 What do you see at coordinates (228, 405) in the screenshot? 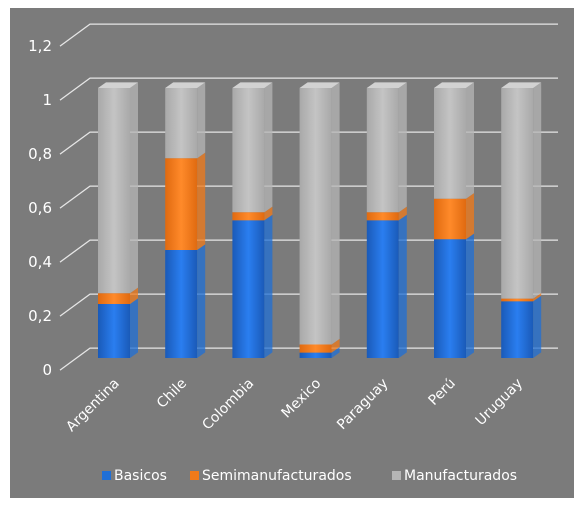
I see `x-tick-label: Colombia` at bounding box center [228, 405].